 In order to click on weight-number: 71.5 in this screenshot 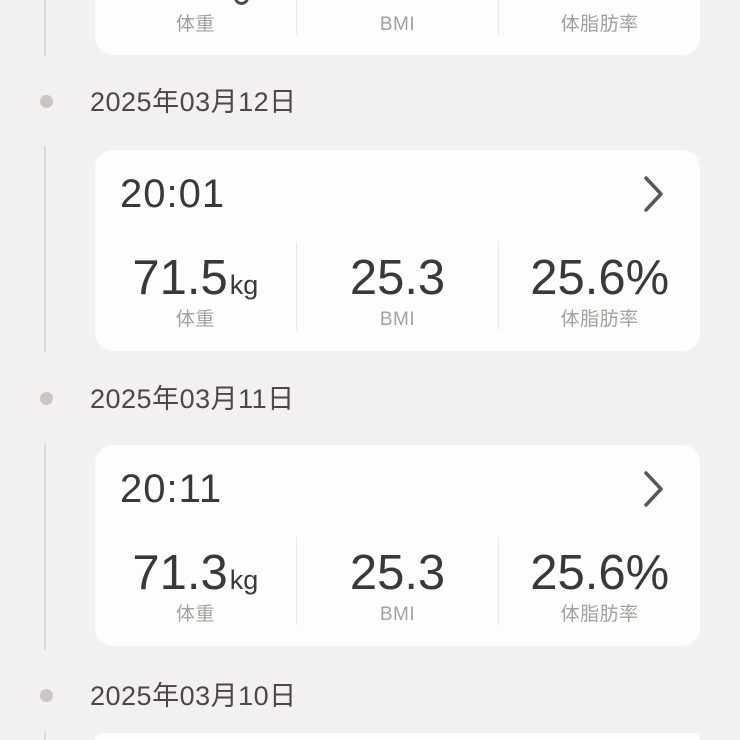, I will do `click(180, 278)`.